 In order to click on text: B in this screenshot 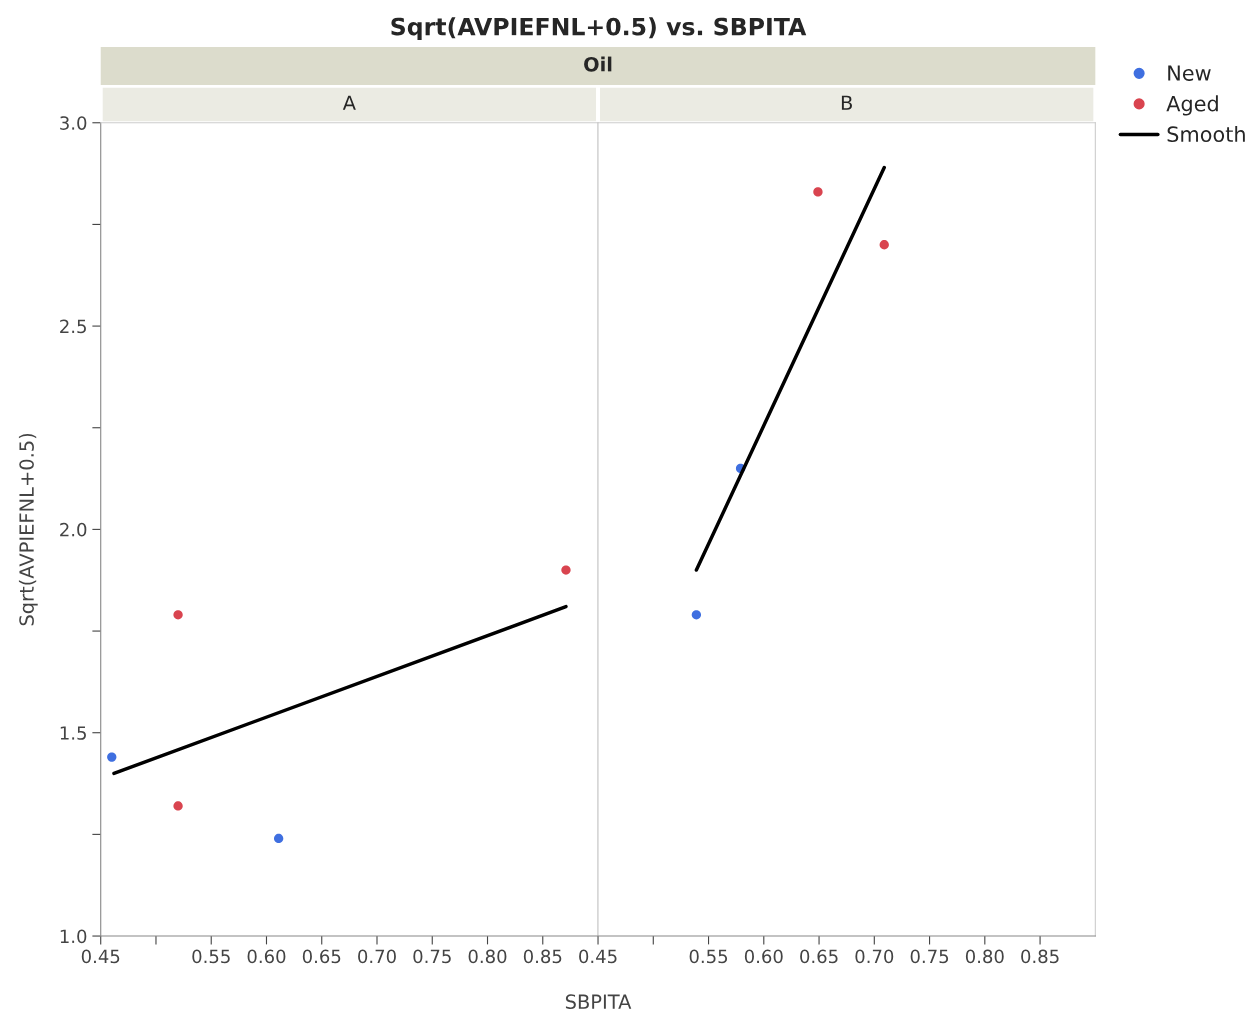, I will do `click(846, 102)`.